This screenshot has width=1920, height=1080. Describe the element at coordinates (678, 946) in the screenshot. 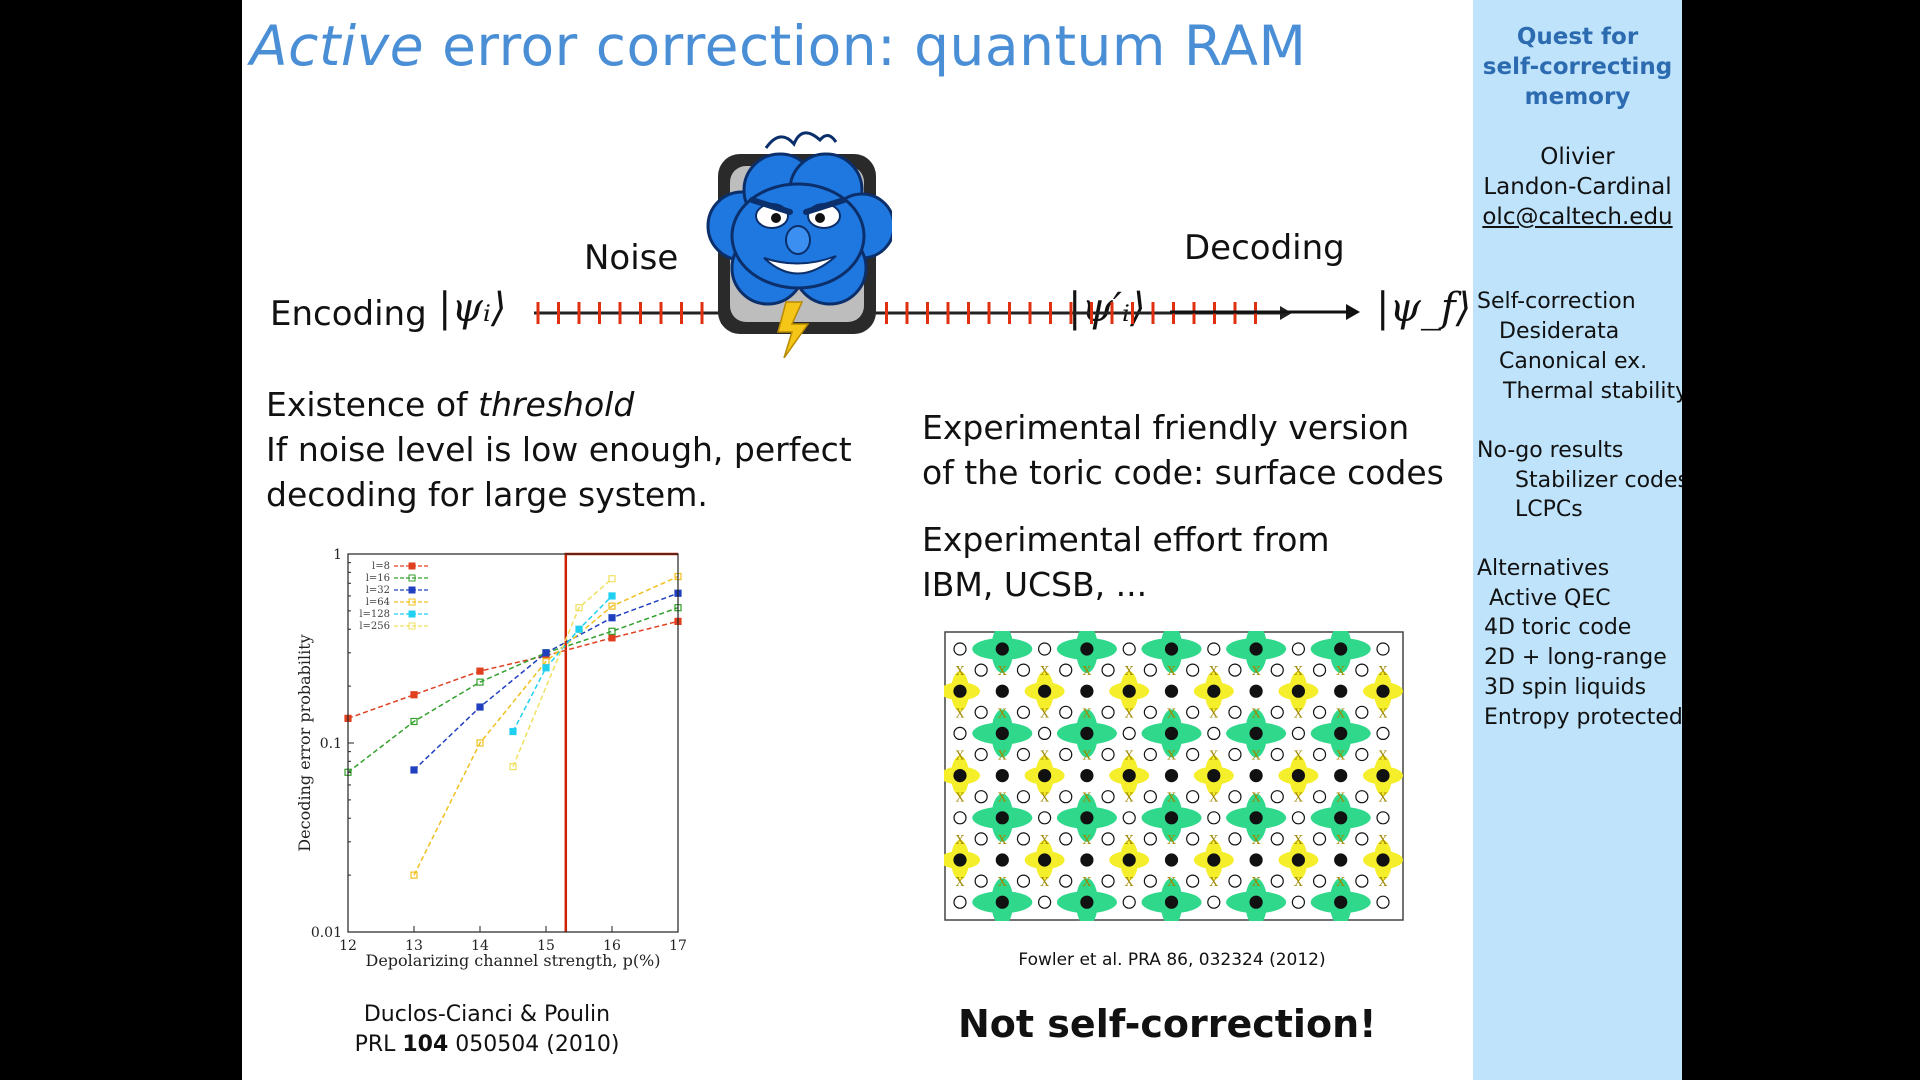

I see `x-tick-label: 17` at that location.